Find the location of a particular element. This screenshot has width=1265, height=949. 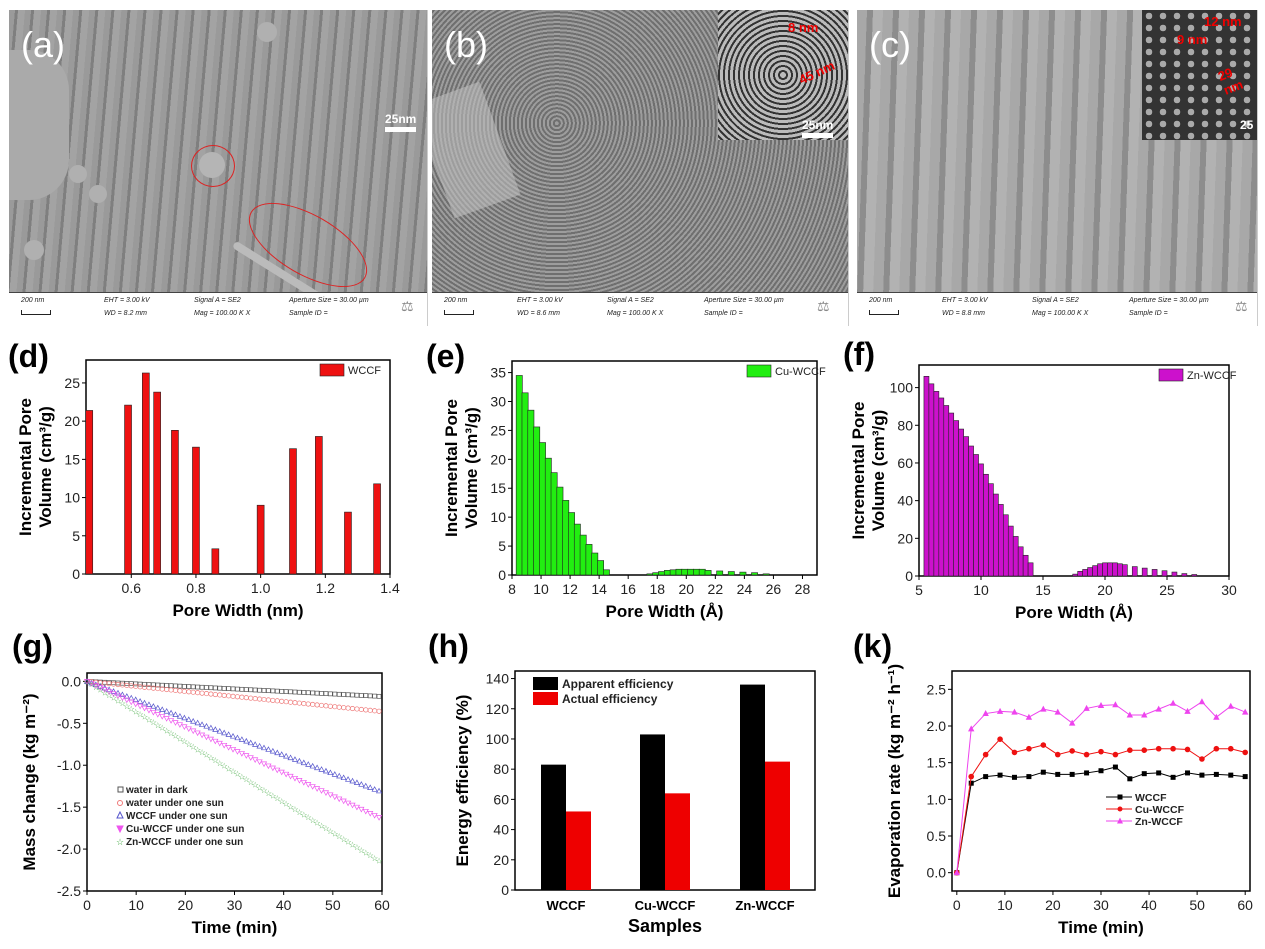

legend-label: Actual efficiency is located at coordinates (610, 699).